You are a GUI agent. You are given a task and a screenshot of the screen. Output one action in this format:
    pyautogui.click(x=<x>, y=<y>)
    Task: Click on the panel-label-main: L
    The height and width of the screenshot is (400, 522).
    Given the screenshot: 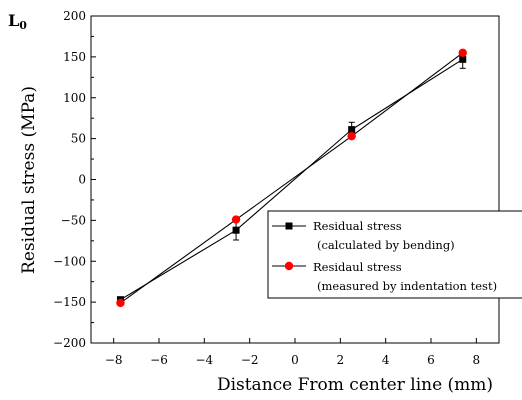 What is the action you would take?
    pyautogui.click(x=13, y=20)
    